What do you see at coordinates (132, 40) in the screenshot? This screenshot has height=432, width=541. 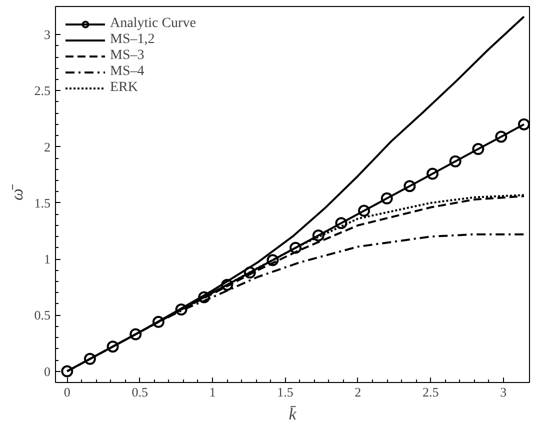 I see `legend-label: MS–1,2` at bounding box center [132, 40].